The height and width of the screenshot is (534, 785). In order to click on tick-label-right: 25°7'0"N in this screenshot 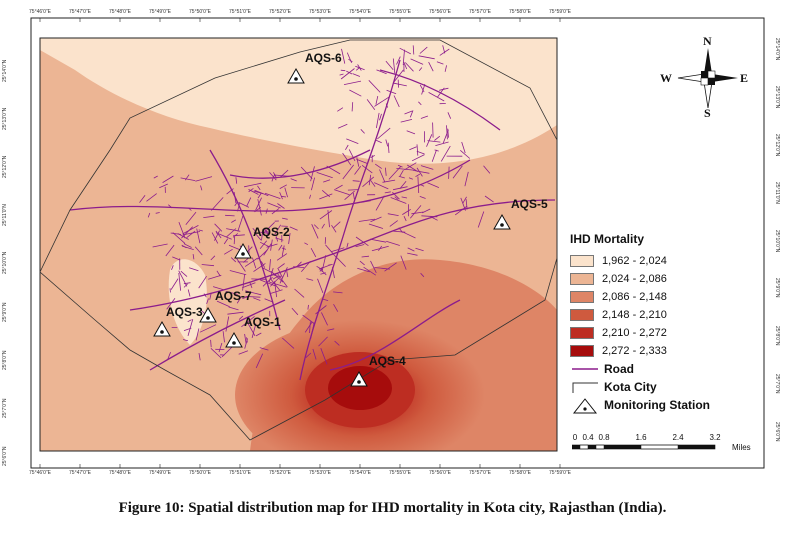, I will do `click(777, 384)`.